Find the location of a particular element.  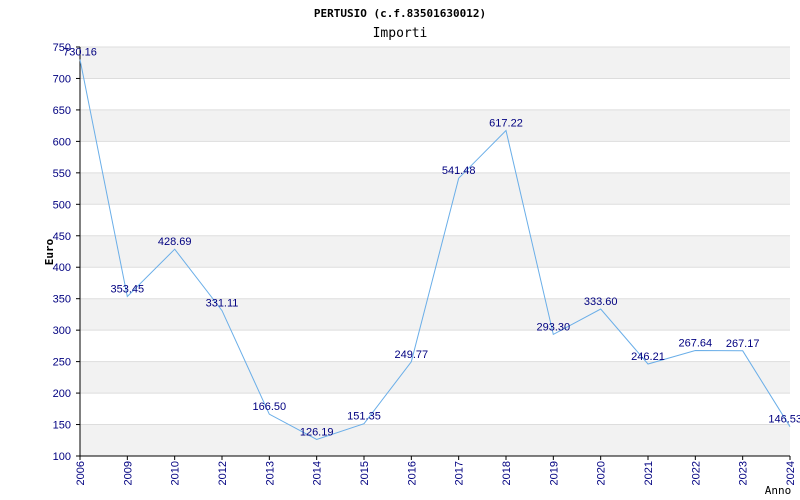

data-label: 246.21 is located at coordinates (648, 357).